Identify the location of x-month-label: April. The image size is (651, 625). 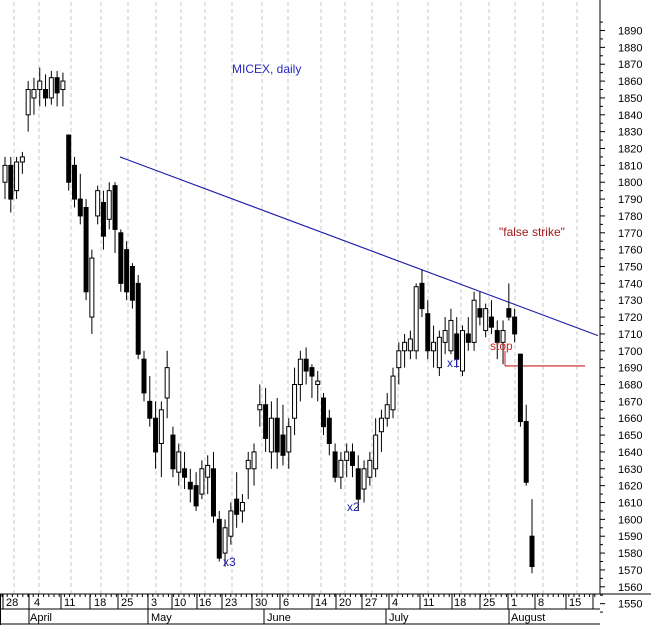
(41, 618).